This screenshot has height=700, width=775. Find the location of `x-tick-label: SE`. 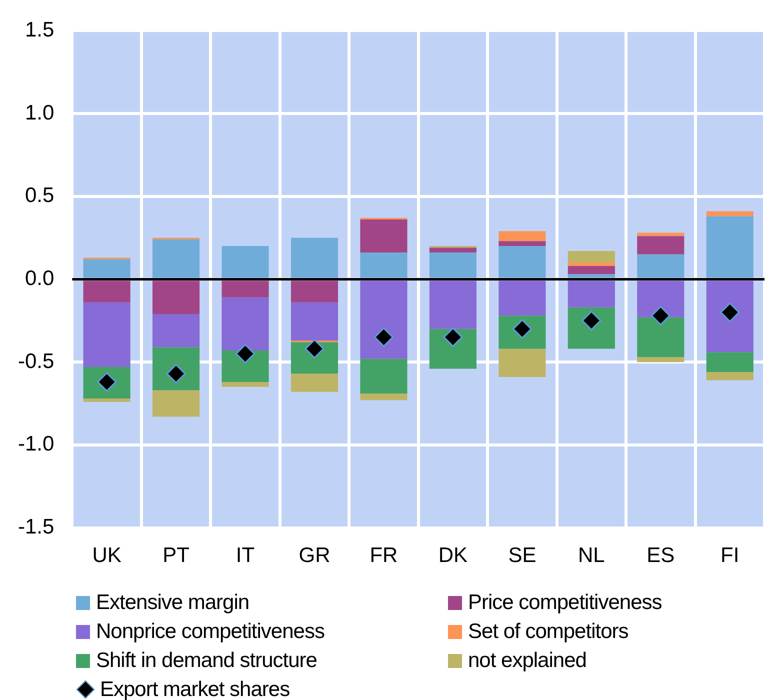

x-tick-label: SE is located at coordinates (522, 556).